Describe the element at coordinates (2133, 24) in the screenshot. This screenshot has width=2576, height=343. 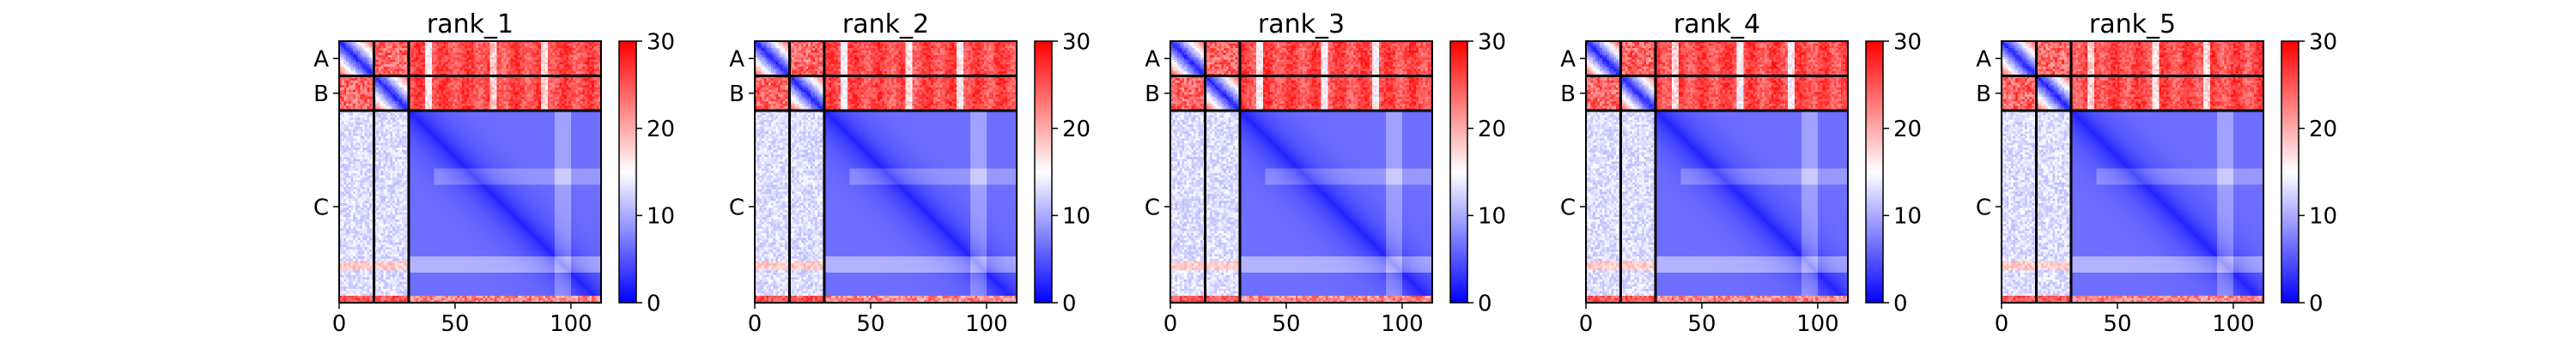
I see `panel-title: rank_5` at that location.